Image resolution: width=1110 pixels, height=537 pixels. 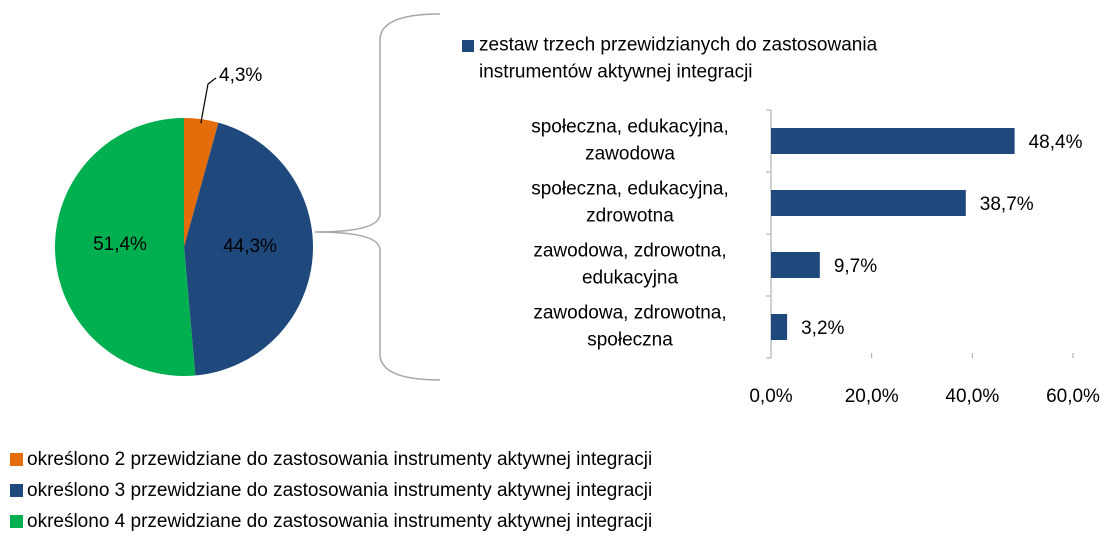 What do you see at coordinates (250, 246) in the screenshot?
I see `pie-label: 44,3%` at bounding box center [250, 246].